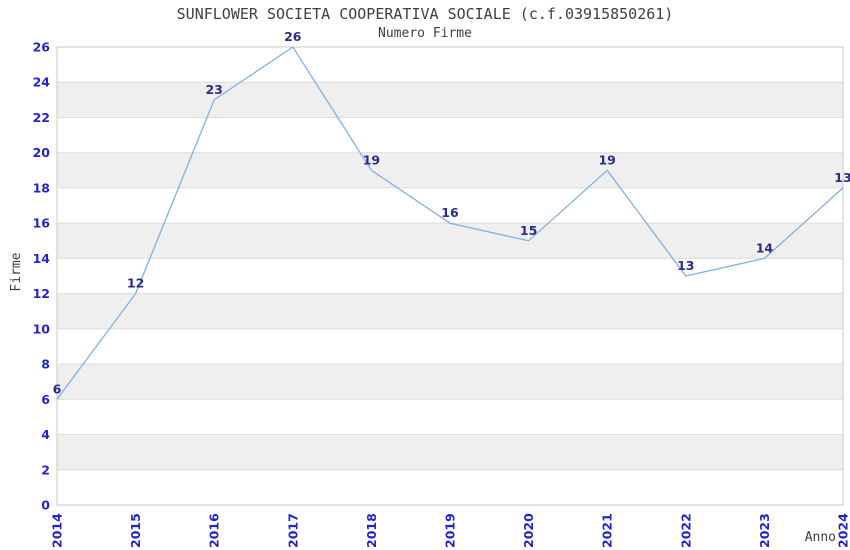 This screenshot has height=550, width=850. What do you see at coordinates (765, 247) in the screenshot?
I see `point-label: 14` at bounding box center [765, 247].